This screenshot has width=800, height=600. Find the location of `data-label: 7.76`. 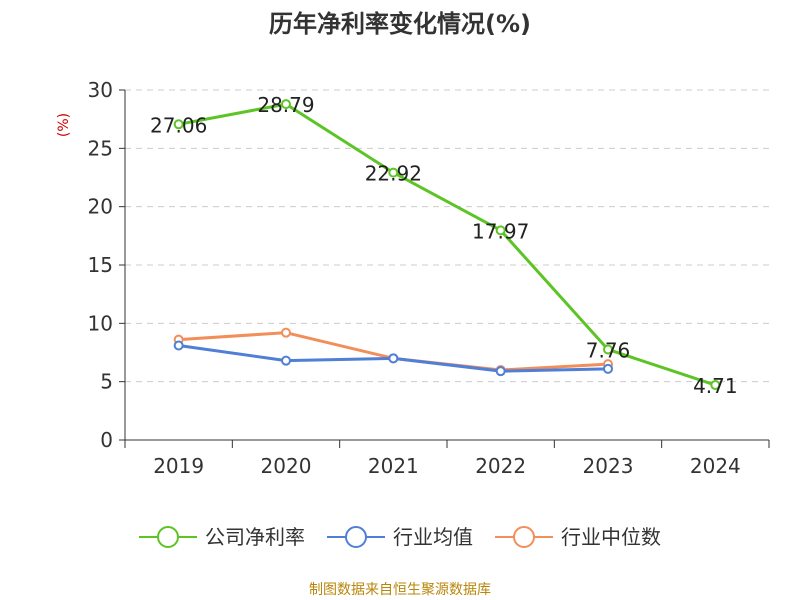

data-label: 7.76 is located at coordinates (608, 350).